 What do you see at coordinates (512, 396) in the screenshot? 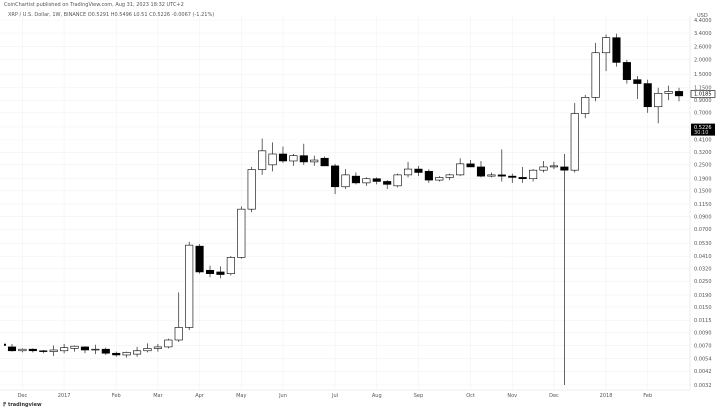
I see `x-tick-label: Nov` at bounding box center [512, 396].